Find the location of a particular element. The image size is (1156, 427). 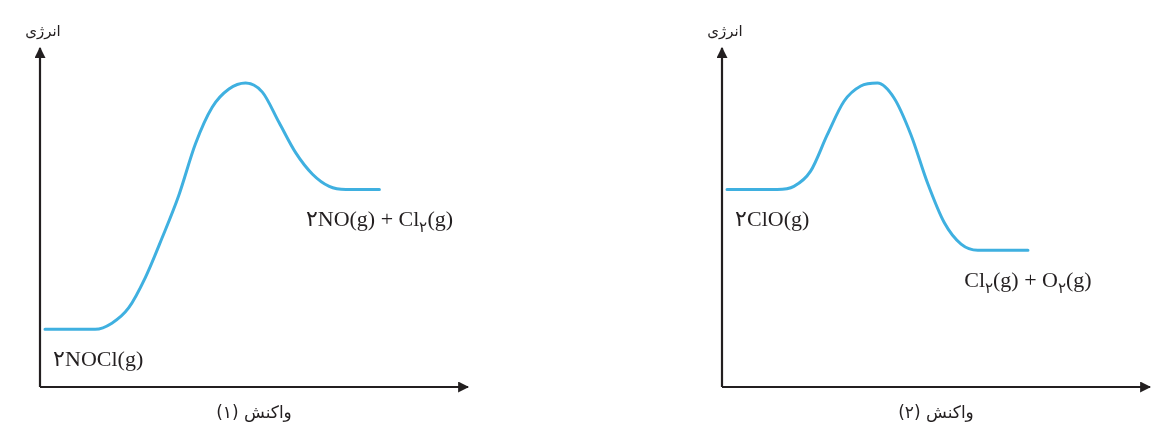

x-axis-title: واکنش (۲) is located at coordinates (936, 412).